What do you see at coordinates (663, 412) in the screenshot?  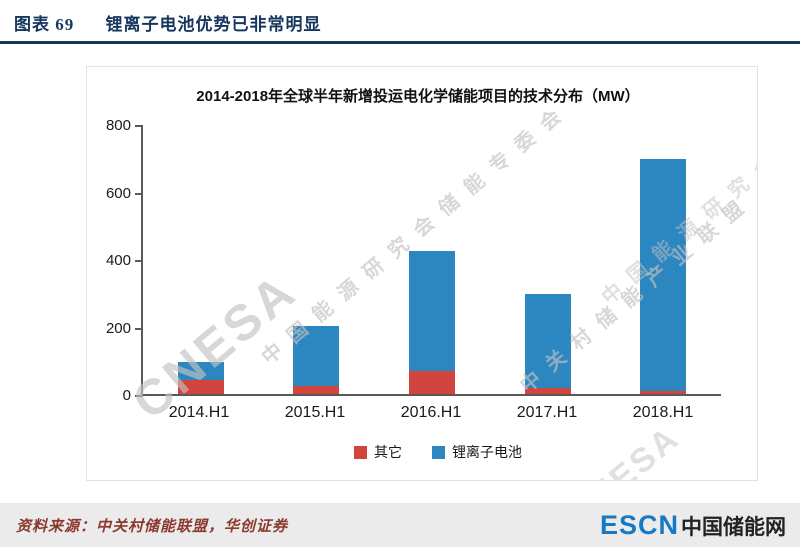 I see `x-axis-label: 2018.H1` at bounding box center [663, 412].